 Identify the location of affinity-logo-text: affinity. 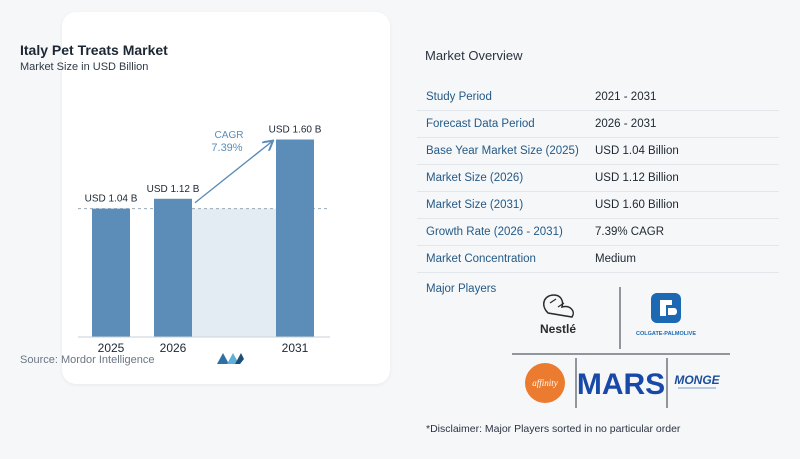
(545, 383).